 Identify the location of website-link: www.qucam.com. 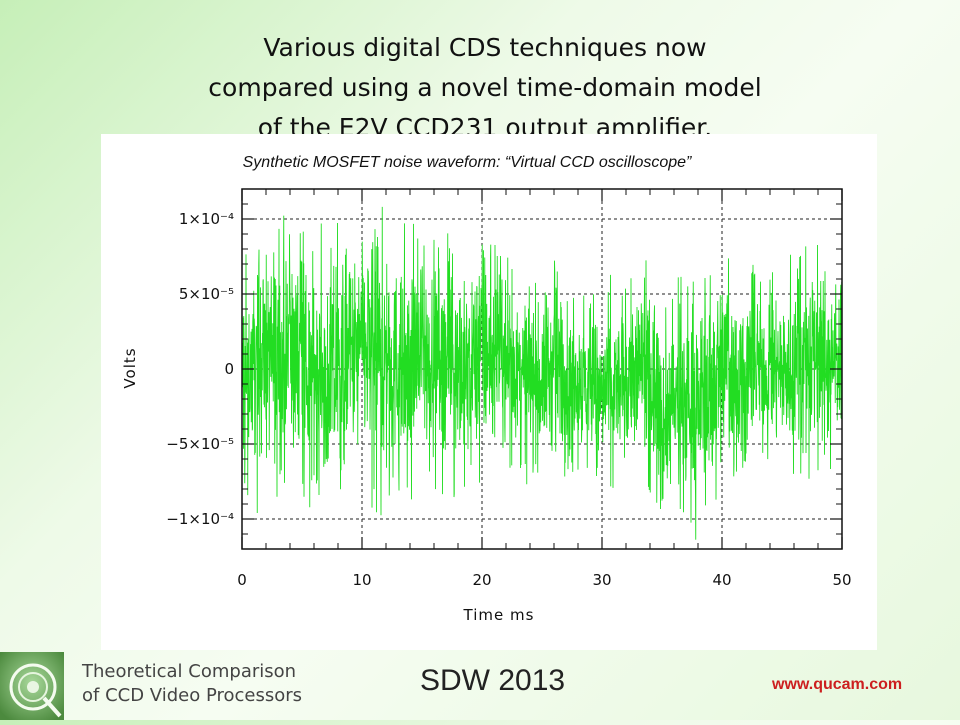
(837, 684).